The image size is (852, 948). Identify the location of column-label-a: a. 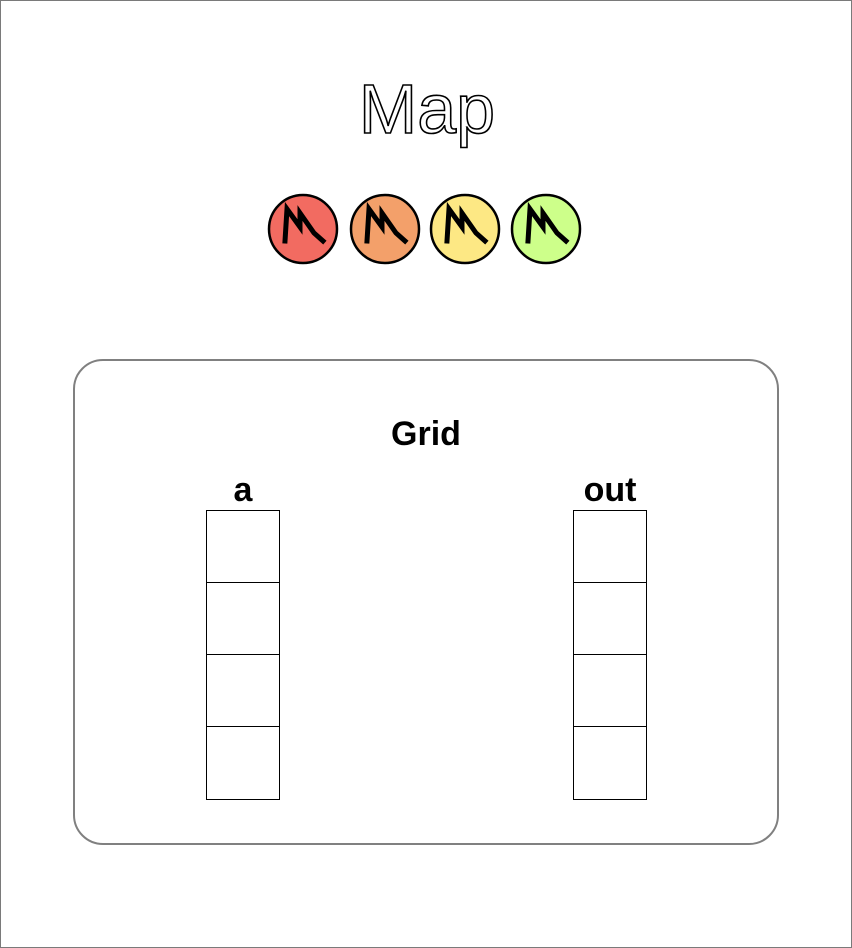
(243, 490).